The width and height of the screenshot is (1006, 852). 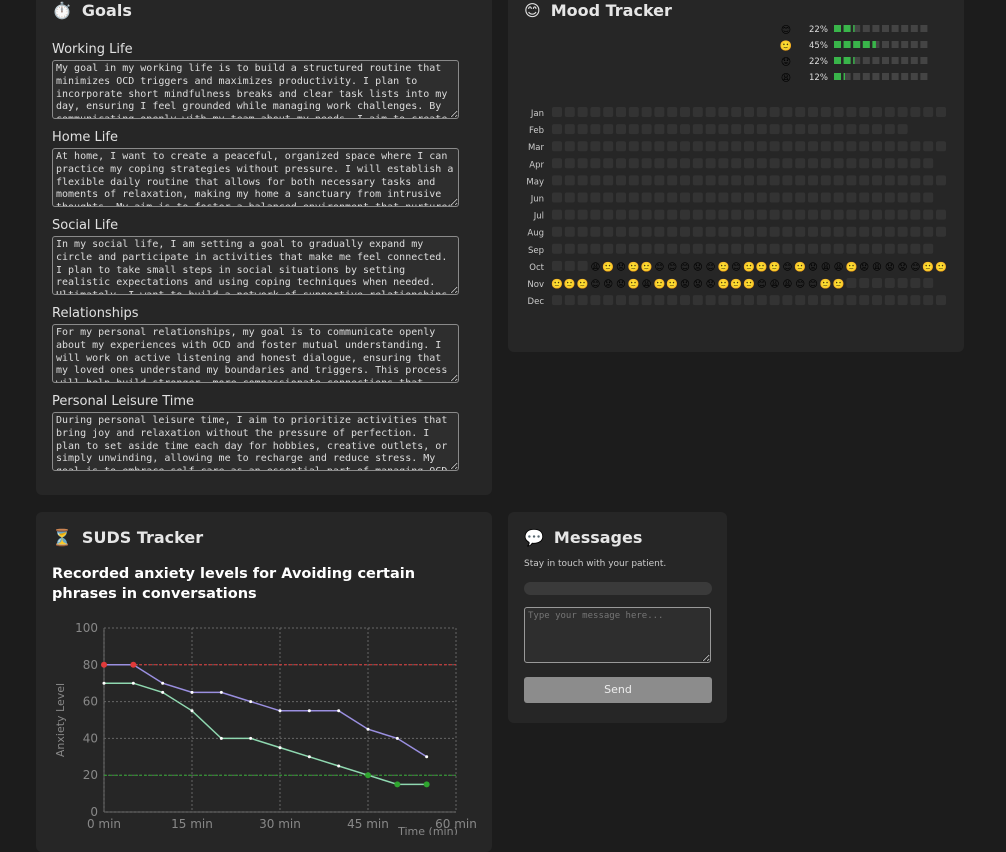 I want to click on month-label: Jan, so click(x=537, y=114).